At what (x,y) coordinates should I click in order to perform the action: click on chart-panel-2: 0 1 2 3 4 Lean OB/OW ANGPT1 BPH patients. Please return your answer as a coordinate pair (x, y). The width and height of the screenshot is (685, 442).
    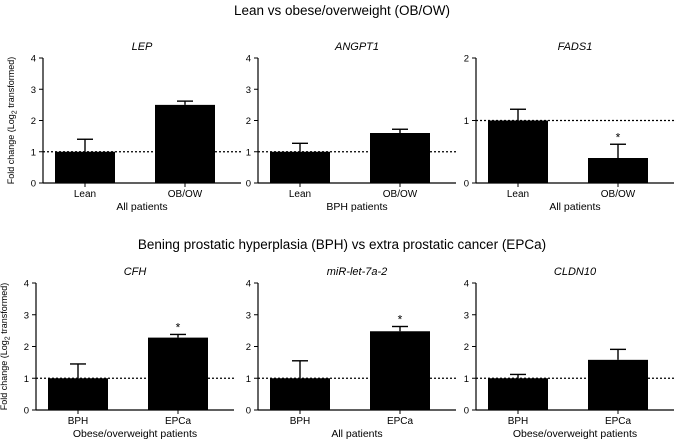
    Looking at the image, I should click on (351, 127).